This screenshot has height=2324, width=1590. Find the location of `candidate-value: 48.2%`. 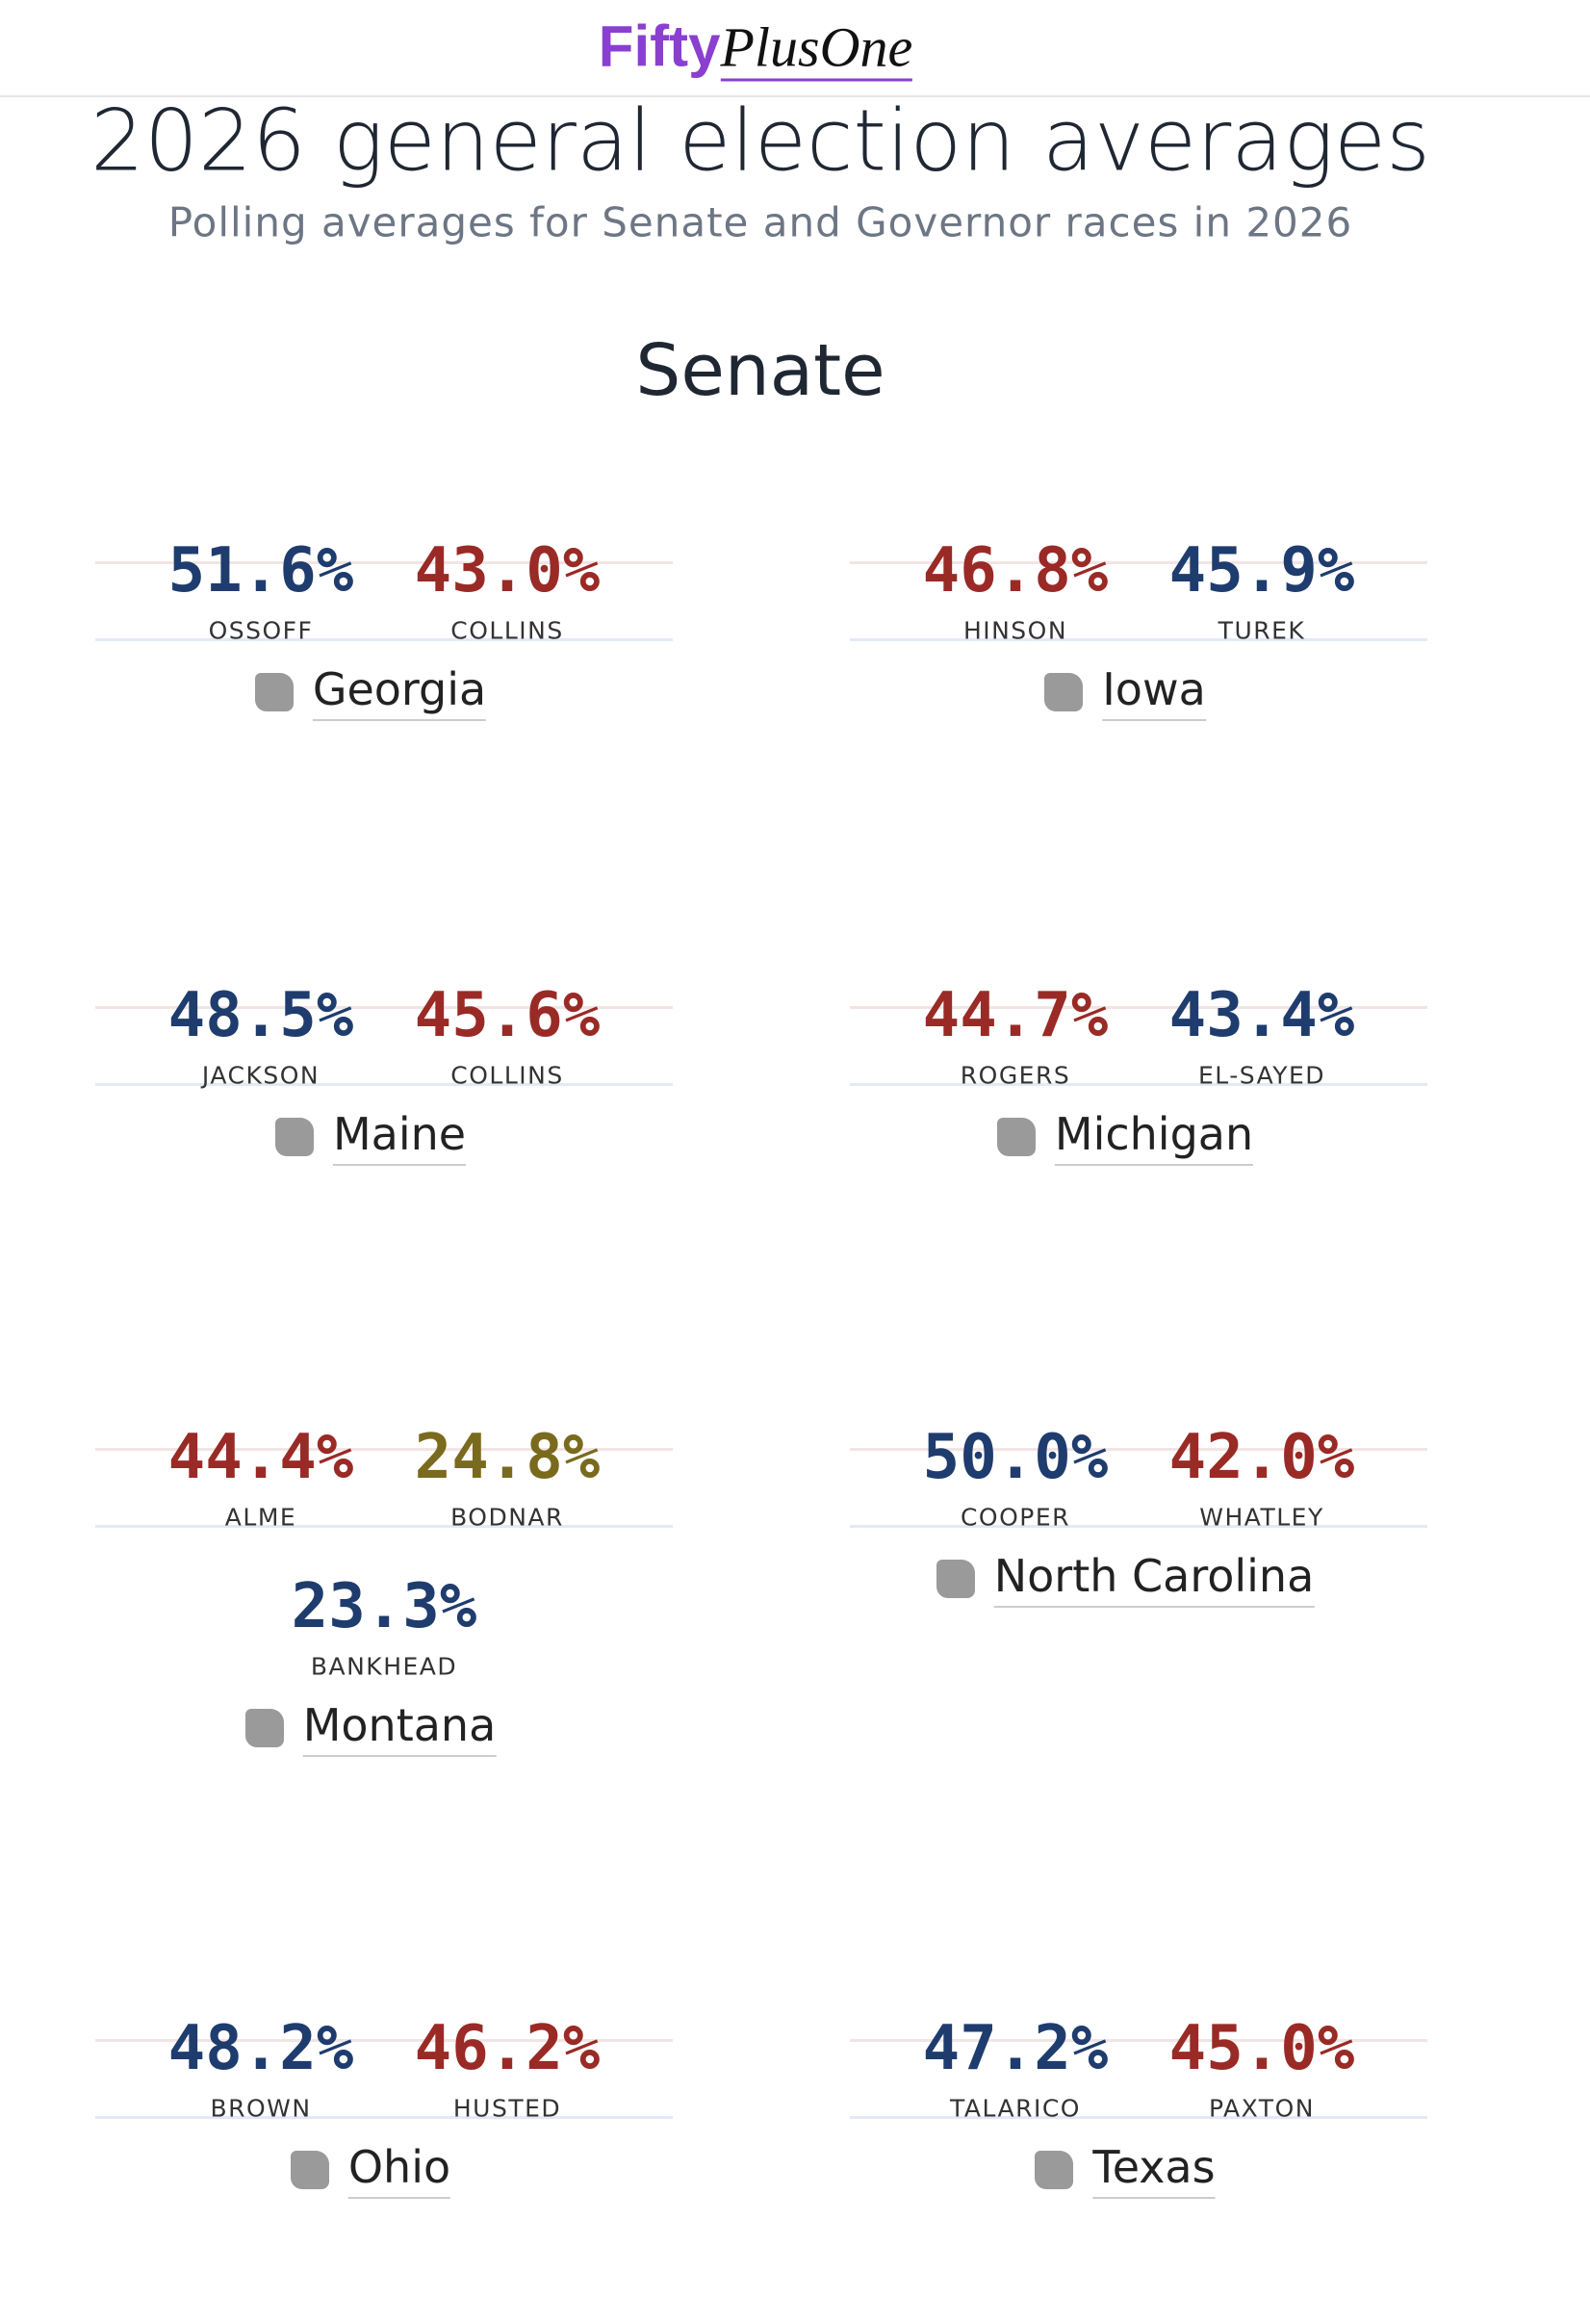

candidate-value: 48.2% is located at coordinates (260, 2048).